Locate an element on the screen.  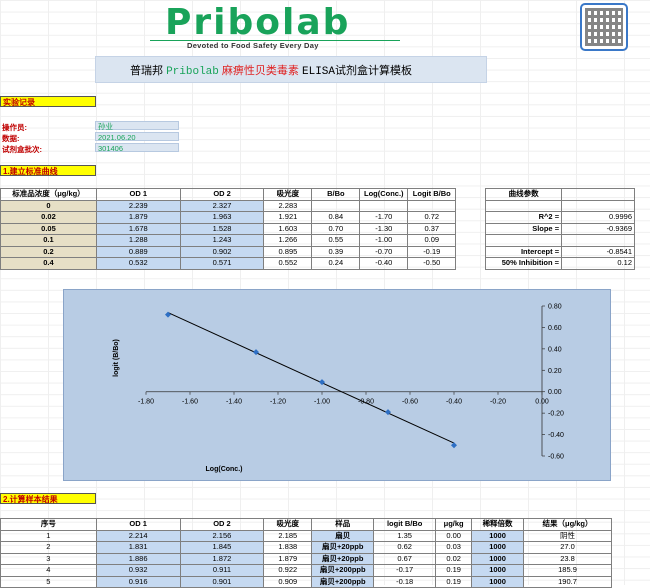
od2-cell: 0.911 is located at coordinates (222, 570).